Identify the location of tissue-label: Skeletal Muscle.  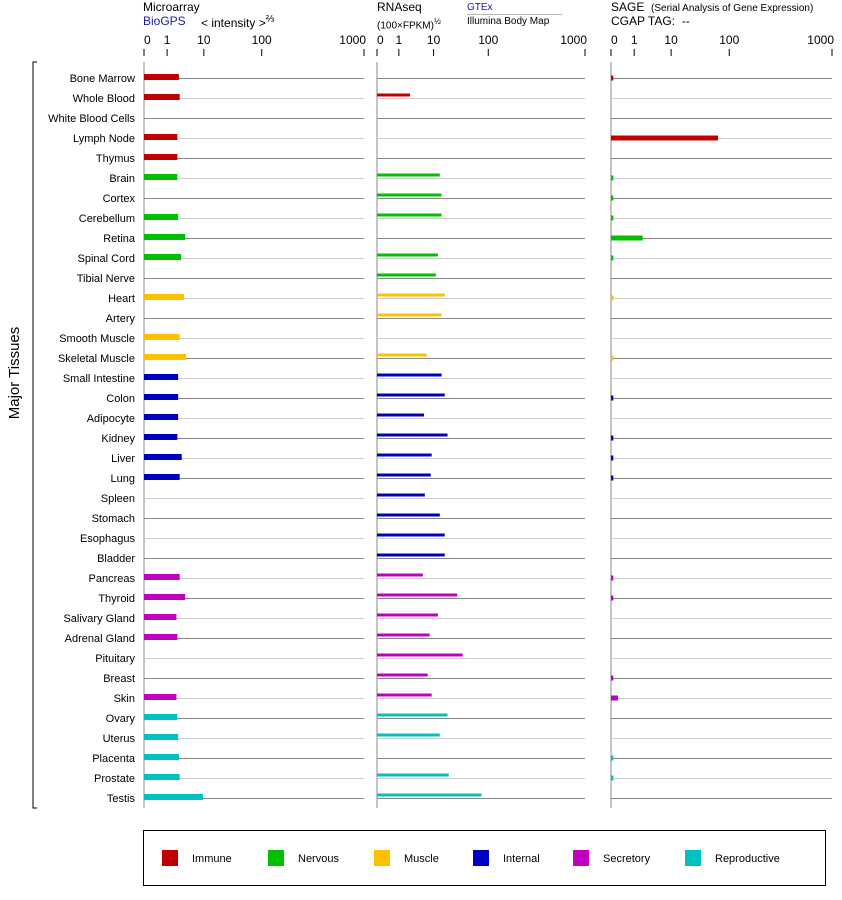
(96, 359).